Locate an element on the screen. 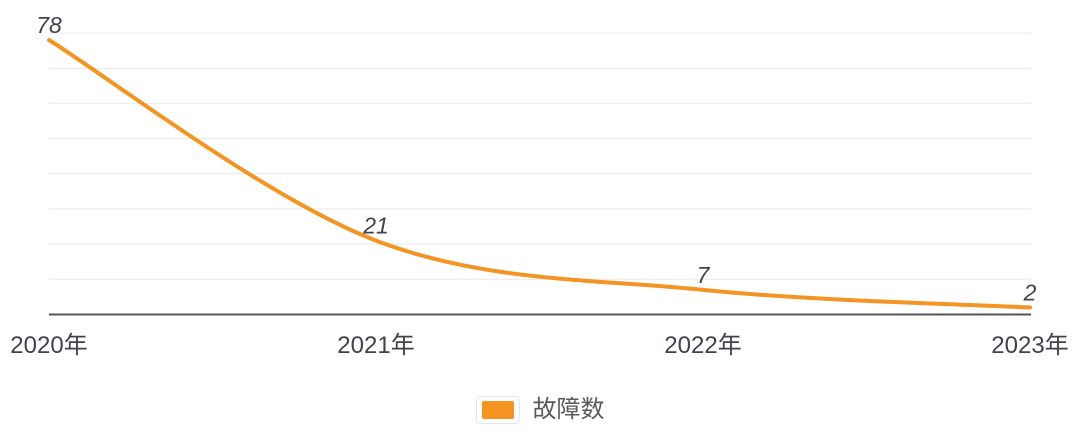 Image resolution: width=1080 pixels, height=440 pixels. legend-item-fault-count: 故障数 is located at coordinates (540, 410).